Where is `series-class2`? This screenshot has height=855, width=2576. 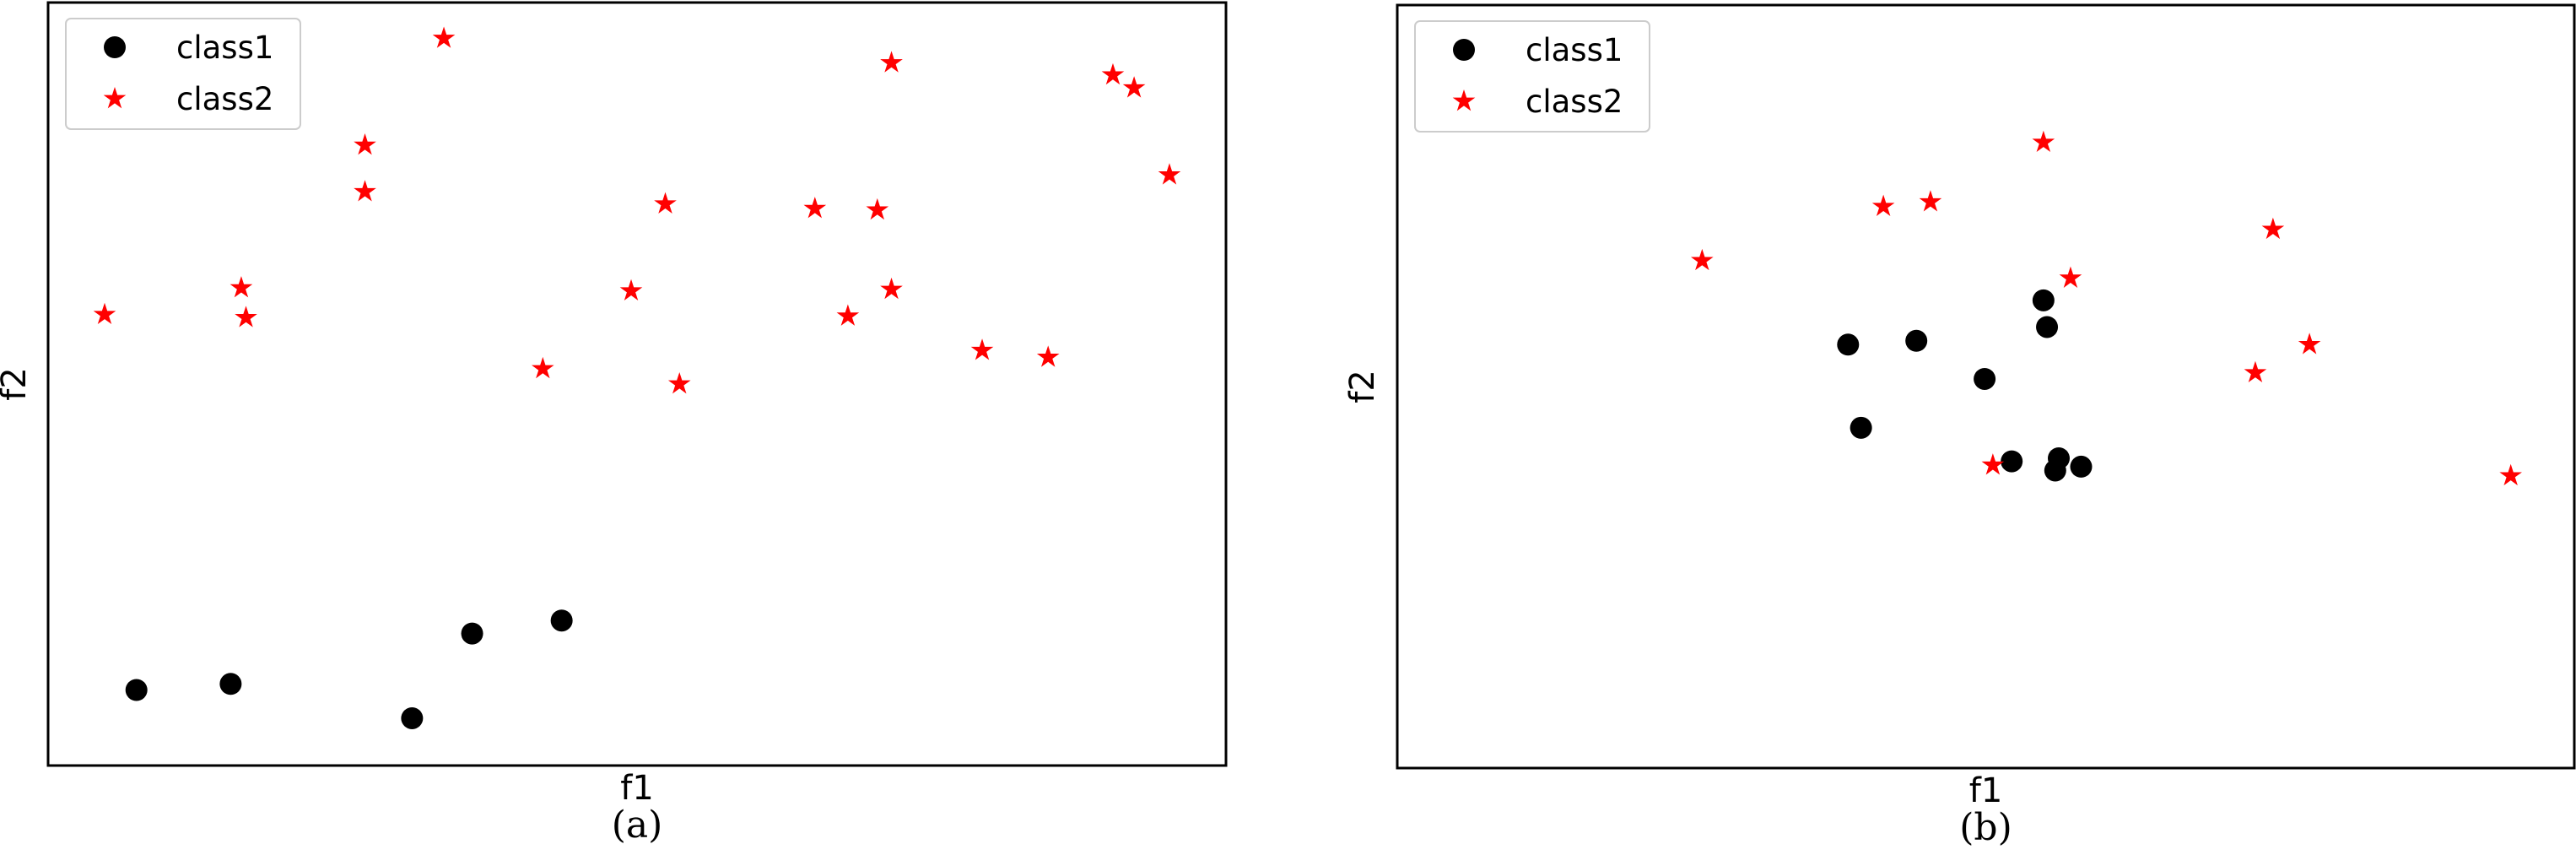 series-class2 is located at coordinates (2106, 308).